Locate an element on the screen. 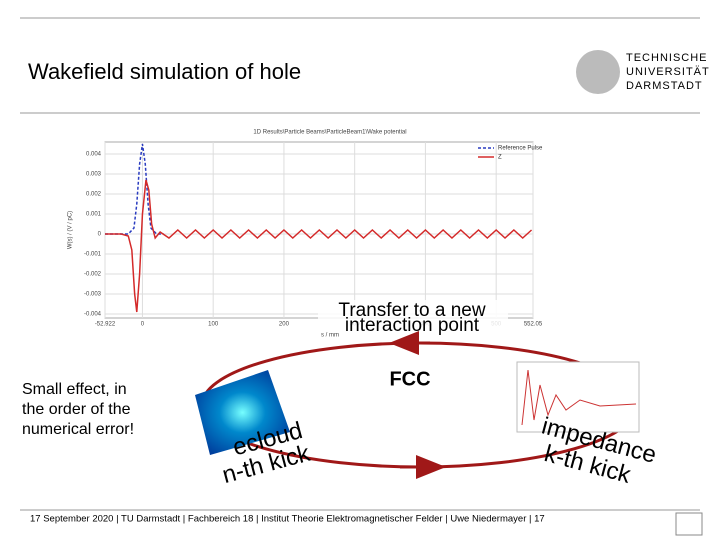  x-axis-label: s / mm is located at coordinates (330, 336).